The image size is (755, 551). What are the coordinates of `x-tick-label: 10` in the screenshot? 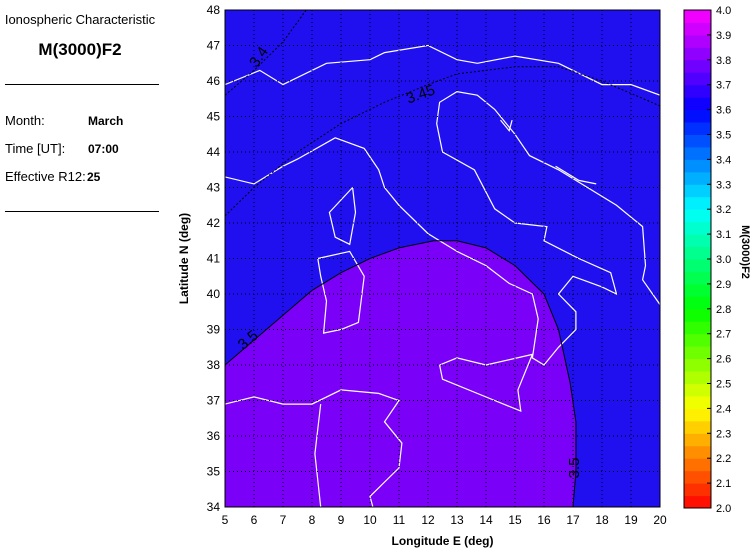 It's located at (370, 520).